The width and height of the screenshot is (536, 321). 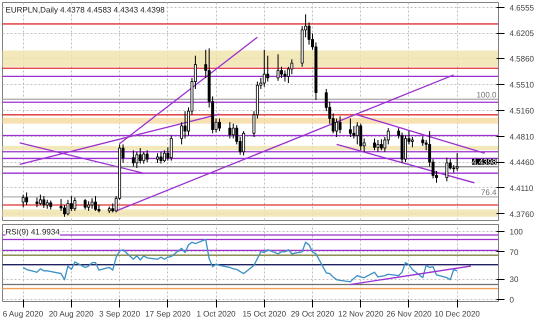 What do you see at coordinates (514, 252) in the screenshot?
I see `y-tick-label: 70` at bounding box center [514, 252].